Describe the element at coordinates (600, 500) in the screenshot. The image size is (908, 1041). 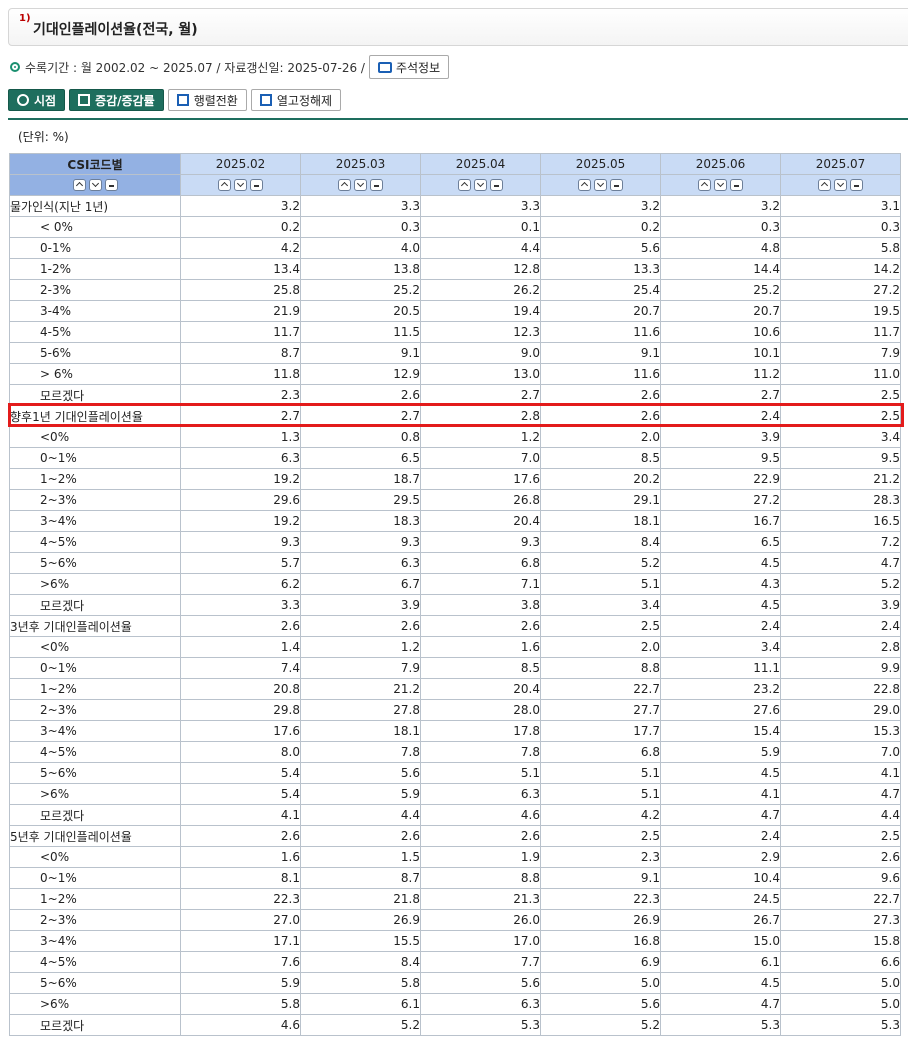
I see `table-cell: 29.1` at that location.